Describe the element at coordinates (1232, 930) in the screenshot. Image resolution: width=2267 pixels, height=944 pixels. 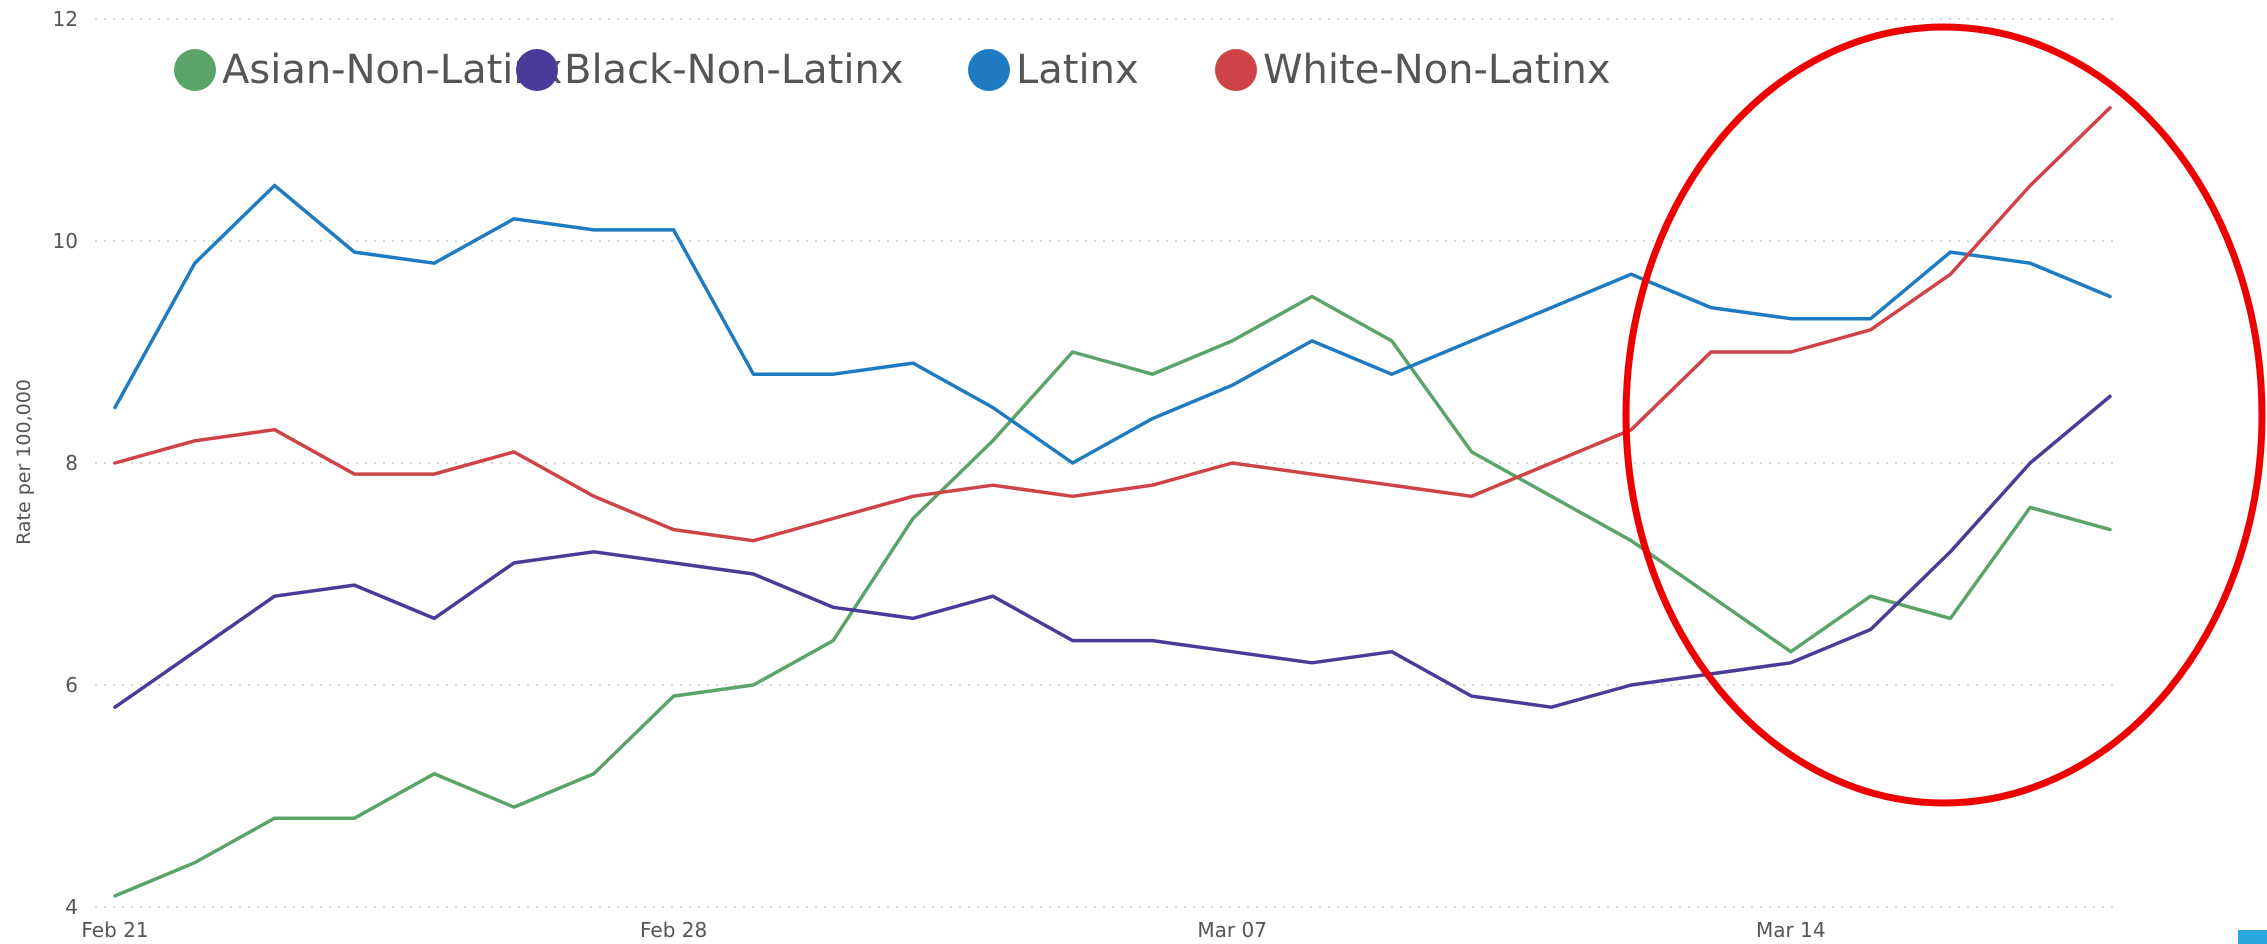
I see `x-tick-label: Mar 07` at that location.